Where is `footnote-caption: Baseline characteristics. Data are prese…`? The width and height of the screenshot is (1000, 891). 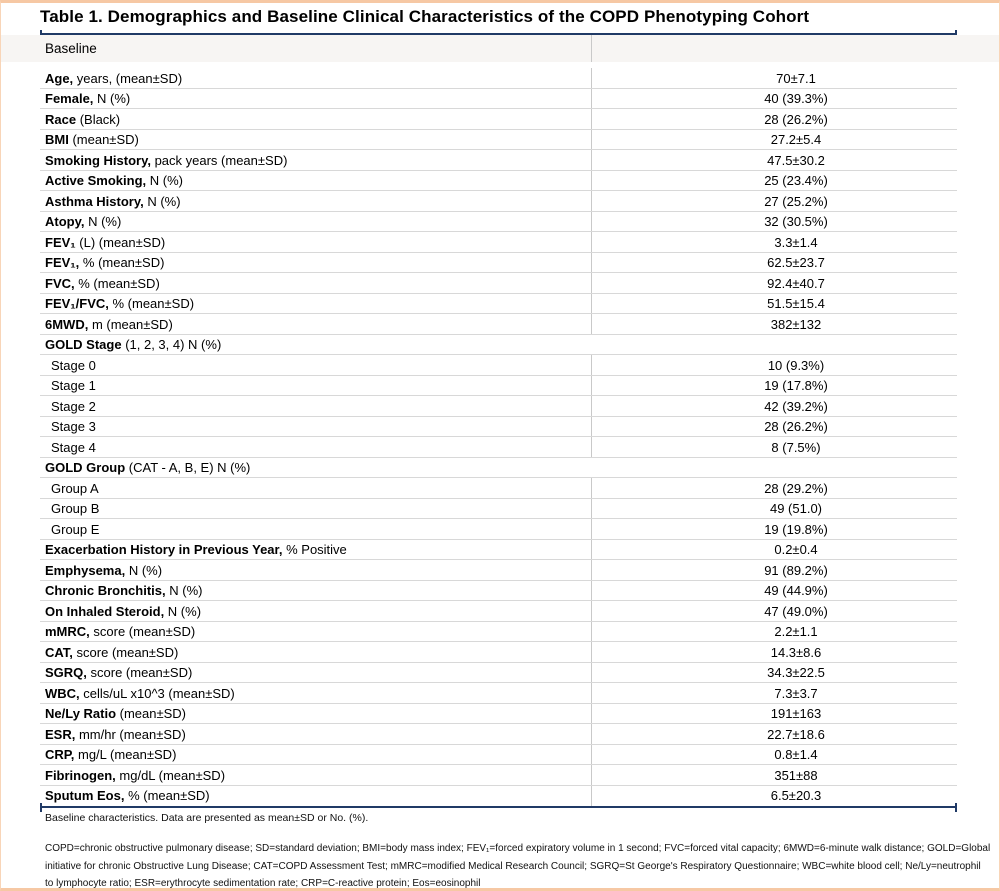 footnote-caption: Baseline characteristics. Data are prese… is located at coordinates (207, 818).